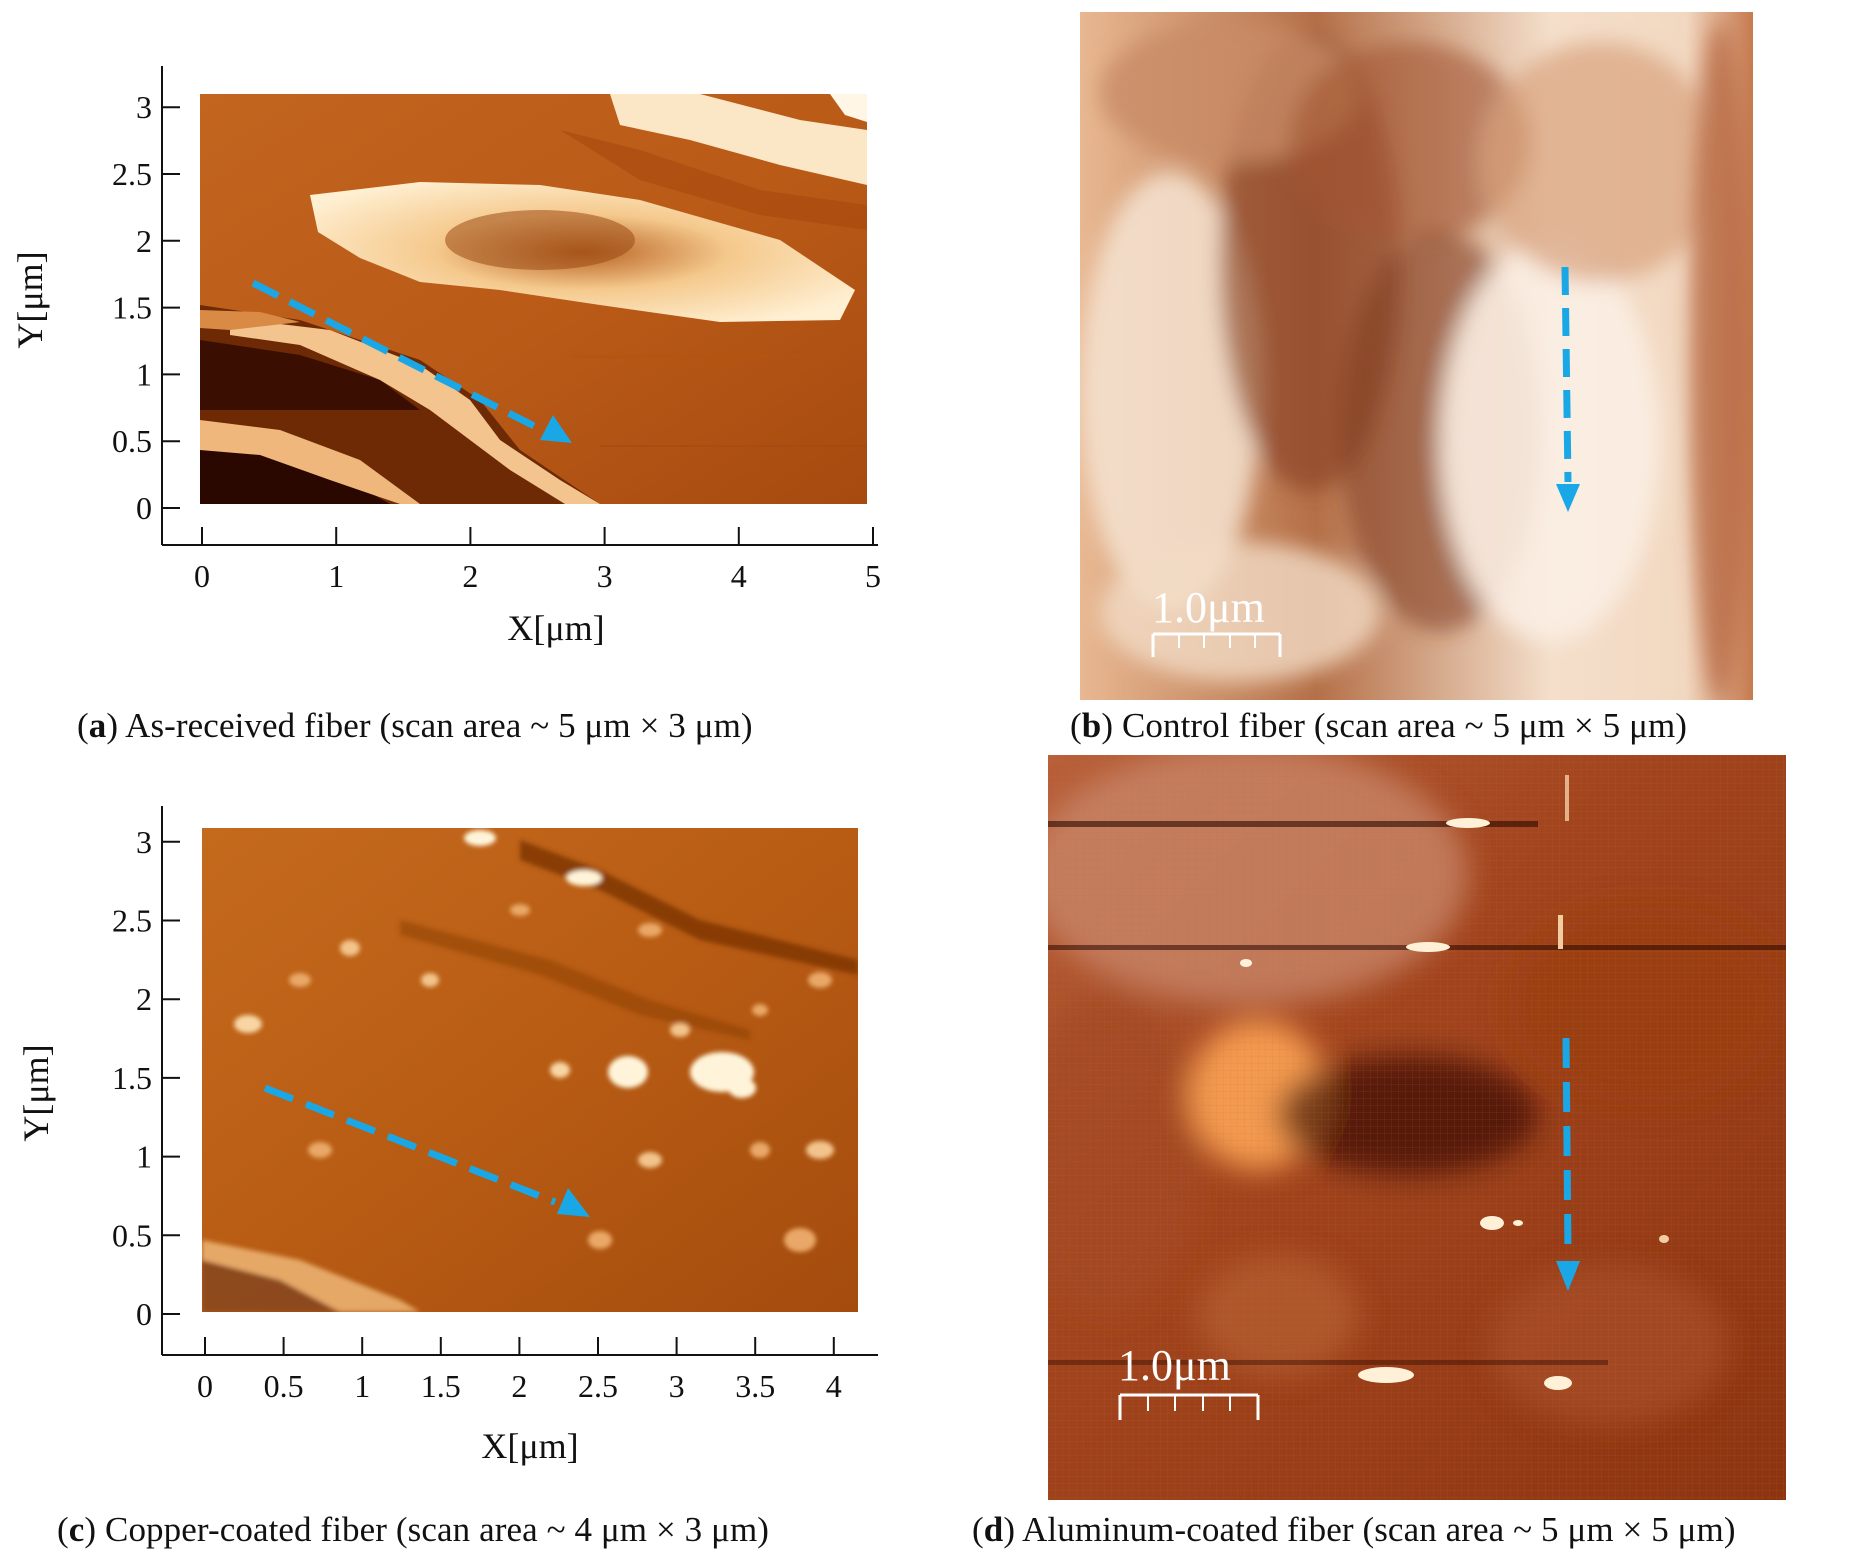  Describe the element at coordinates (598, 1386) in the screenshot. I see `x-axis-c-tick-label: 2.5` at that location.